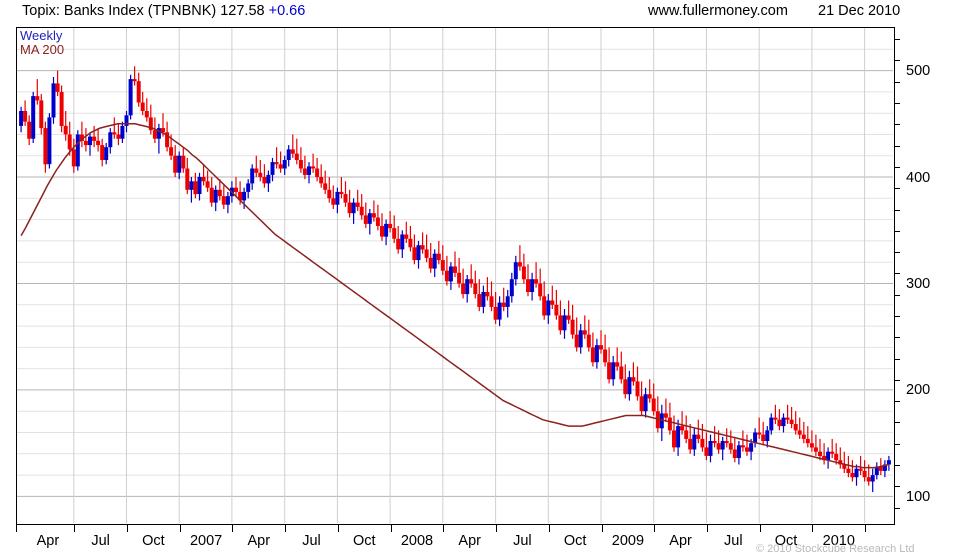 This screenshot has height=560, width=980. I want to click on y-axis-label: 300, so click(918, 284).